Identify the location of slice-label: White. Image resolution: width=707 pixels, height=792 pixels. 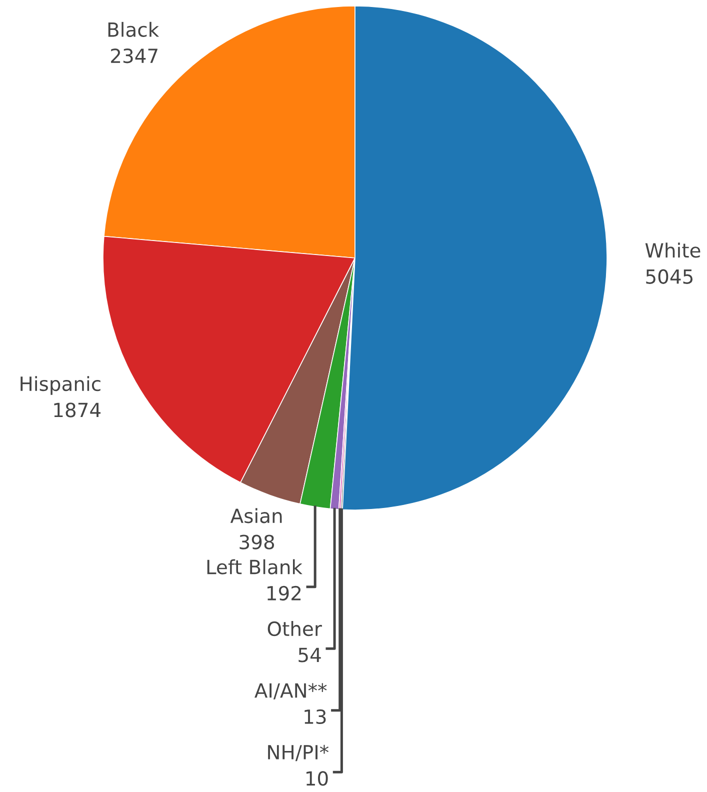
(672, 250).